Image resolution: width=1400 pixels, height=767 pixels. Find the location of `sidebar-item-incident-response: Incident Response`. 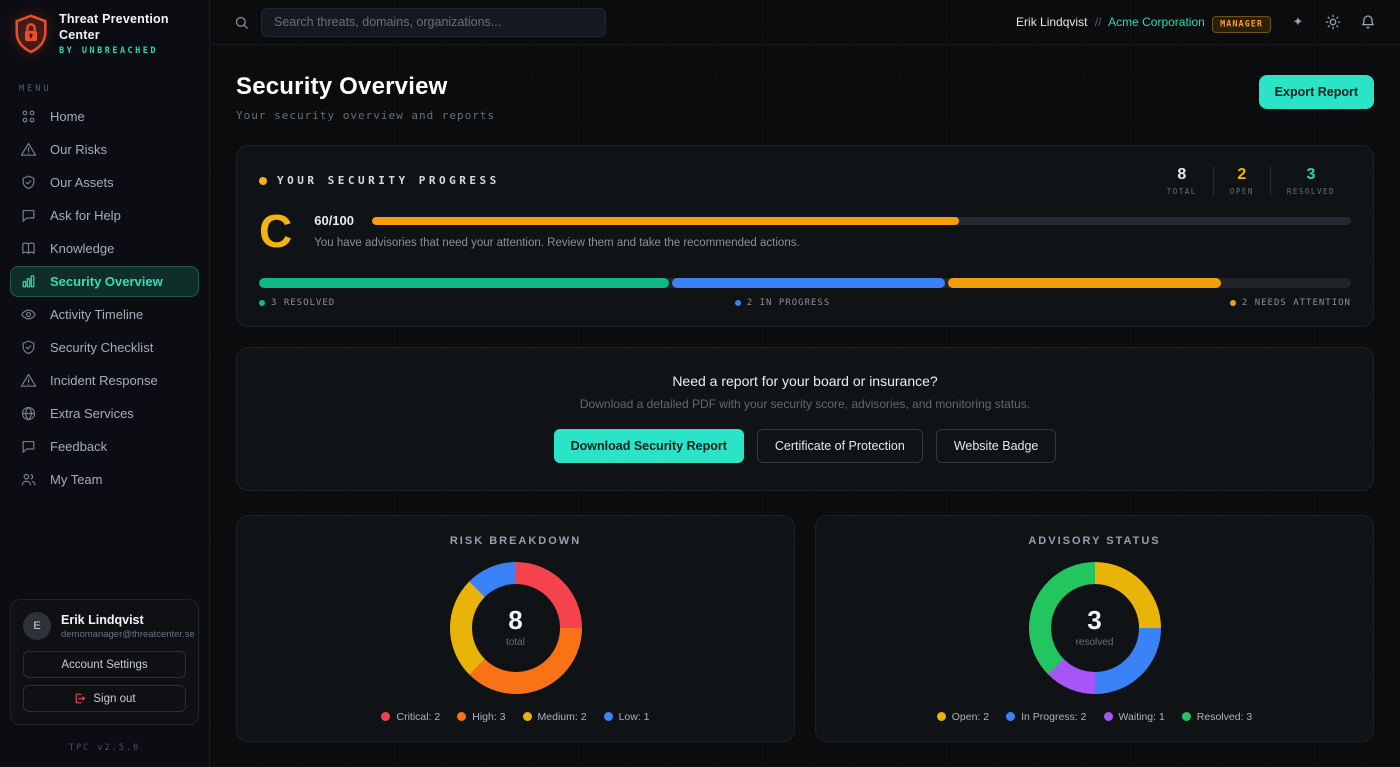

sidebar-item-incident-response: Incident Response is located at coordinates (104, 380).